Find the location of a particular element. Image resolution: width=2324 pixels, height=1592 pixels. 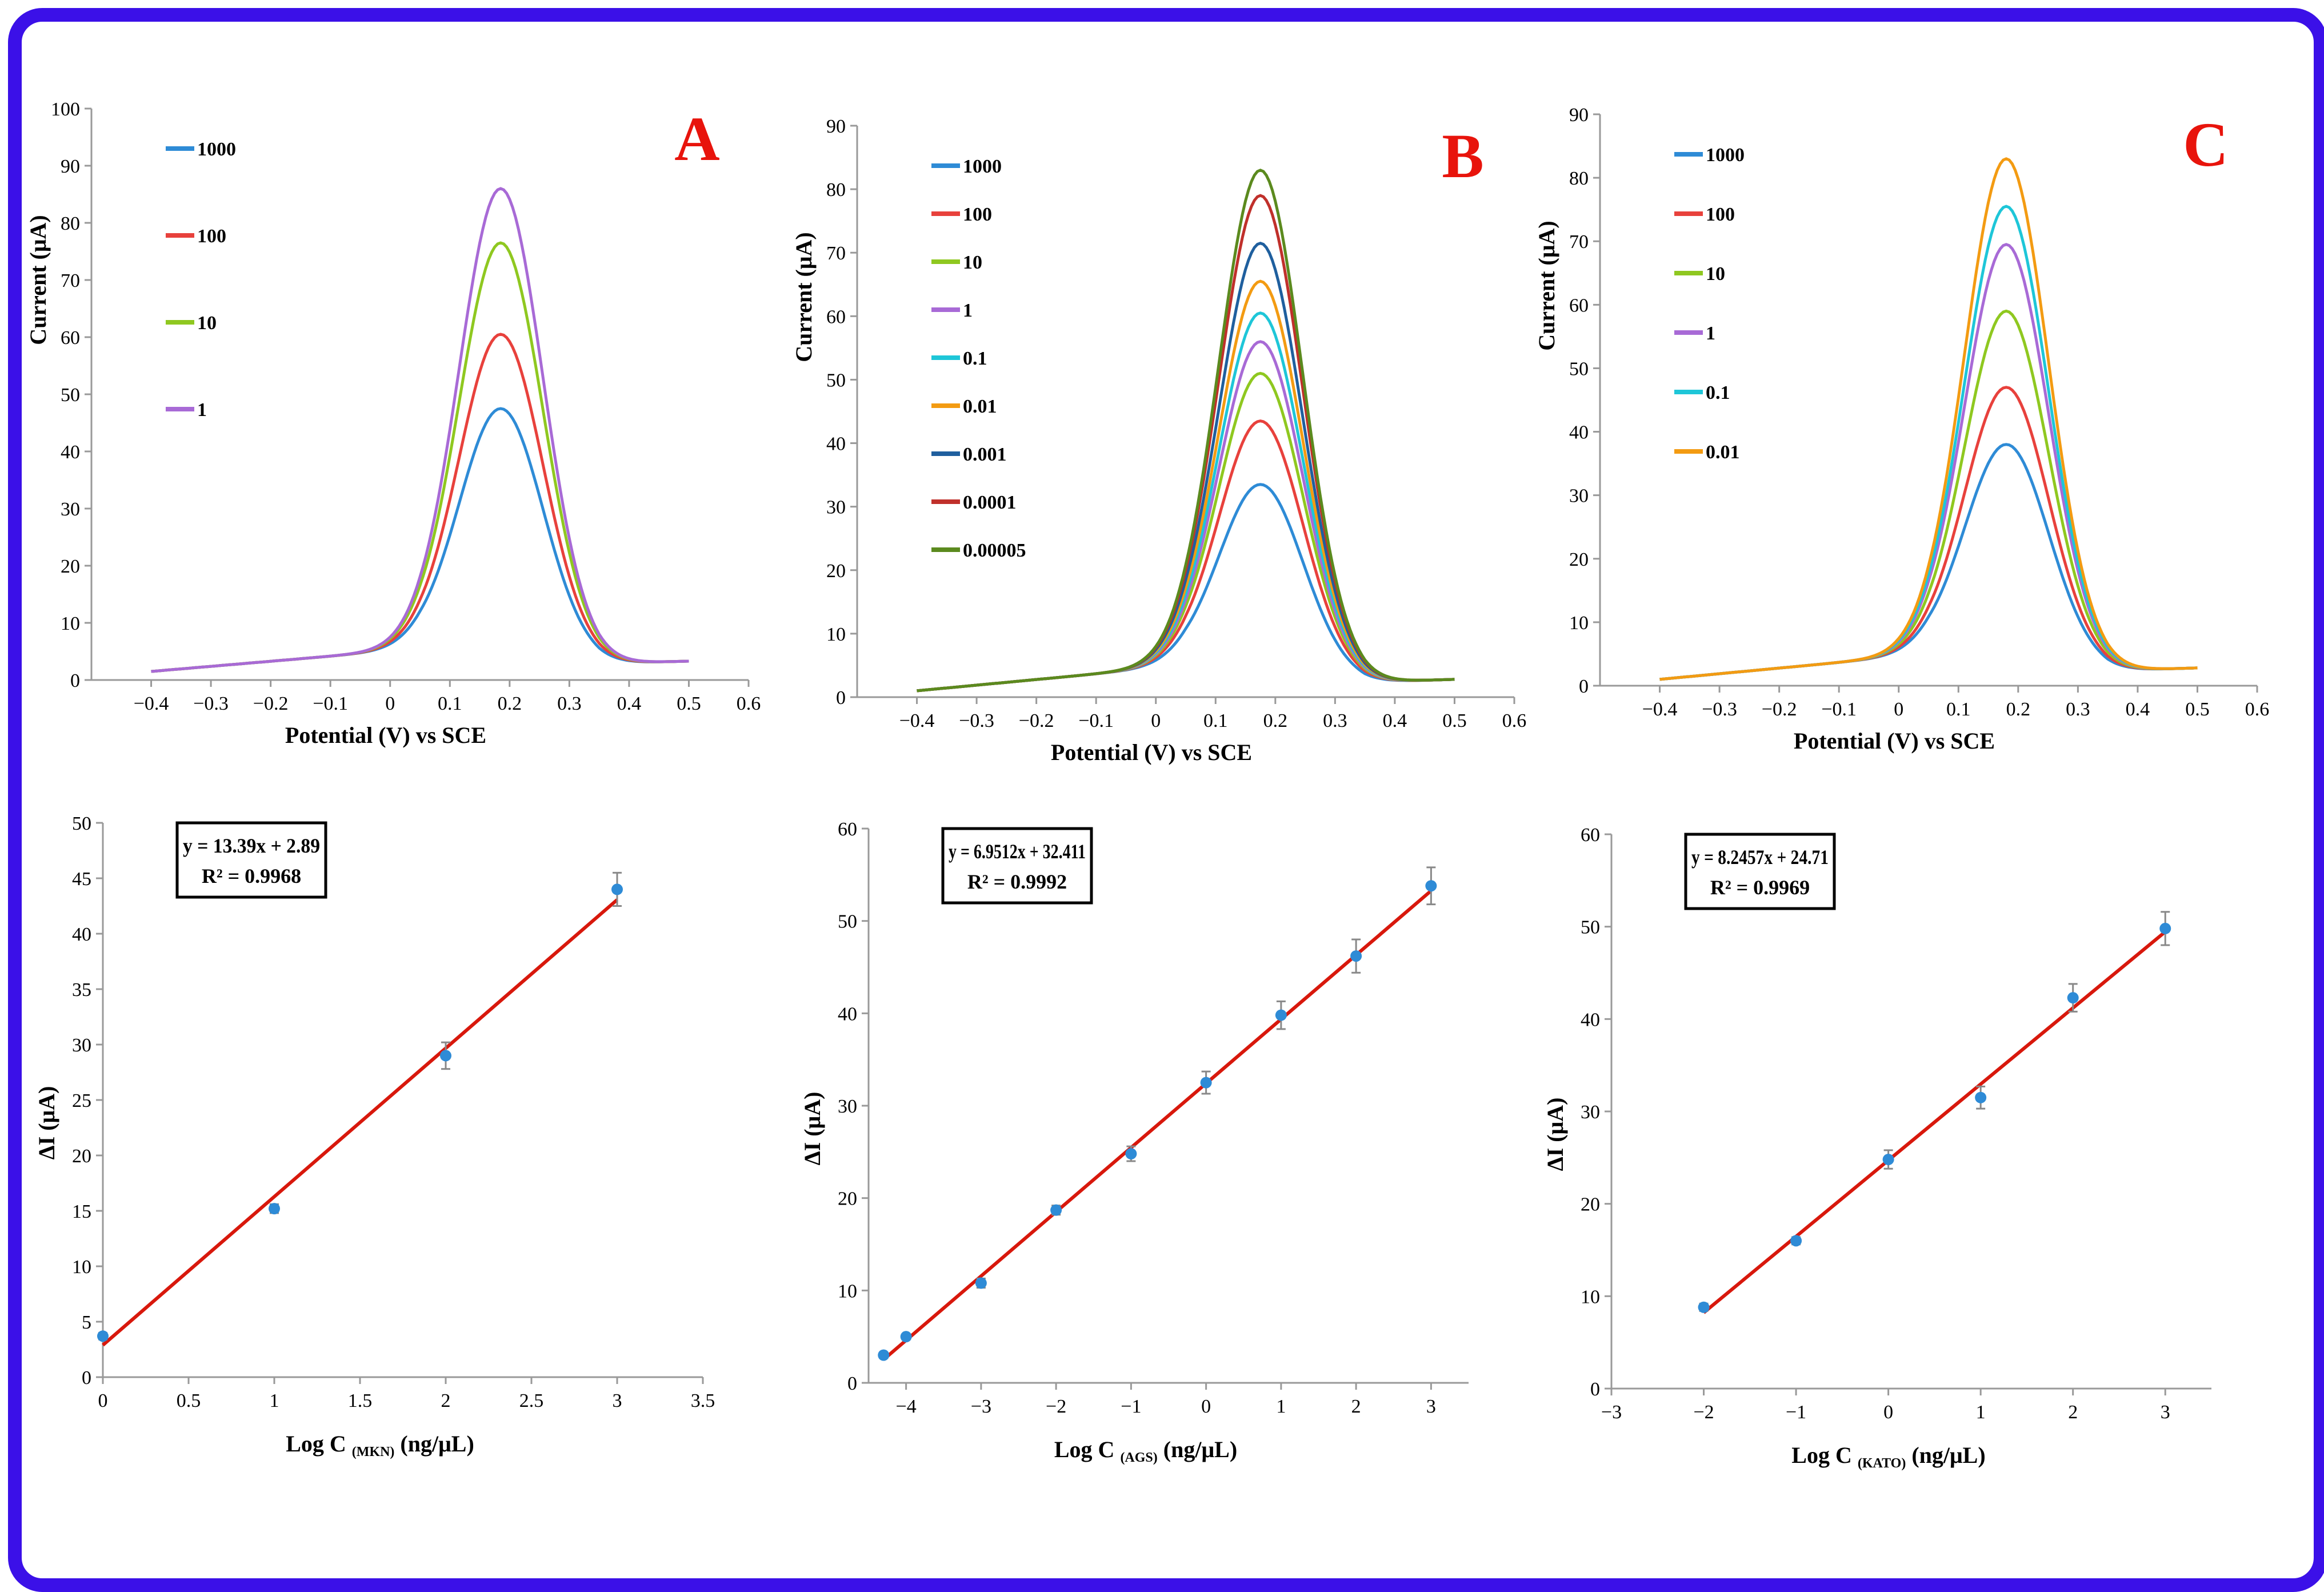

x-tick-label: −0.4 is located at coordinates (151, 703).